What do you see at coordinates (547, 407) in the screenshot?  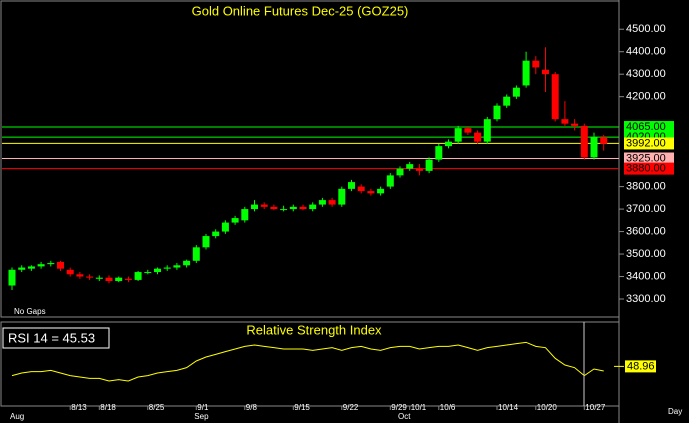 I see `x-tick-label: 10/20` at bounding box center [547, 407].